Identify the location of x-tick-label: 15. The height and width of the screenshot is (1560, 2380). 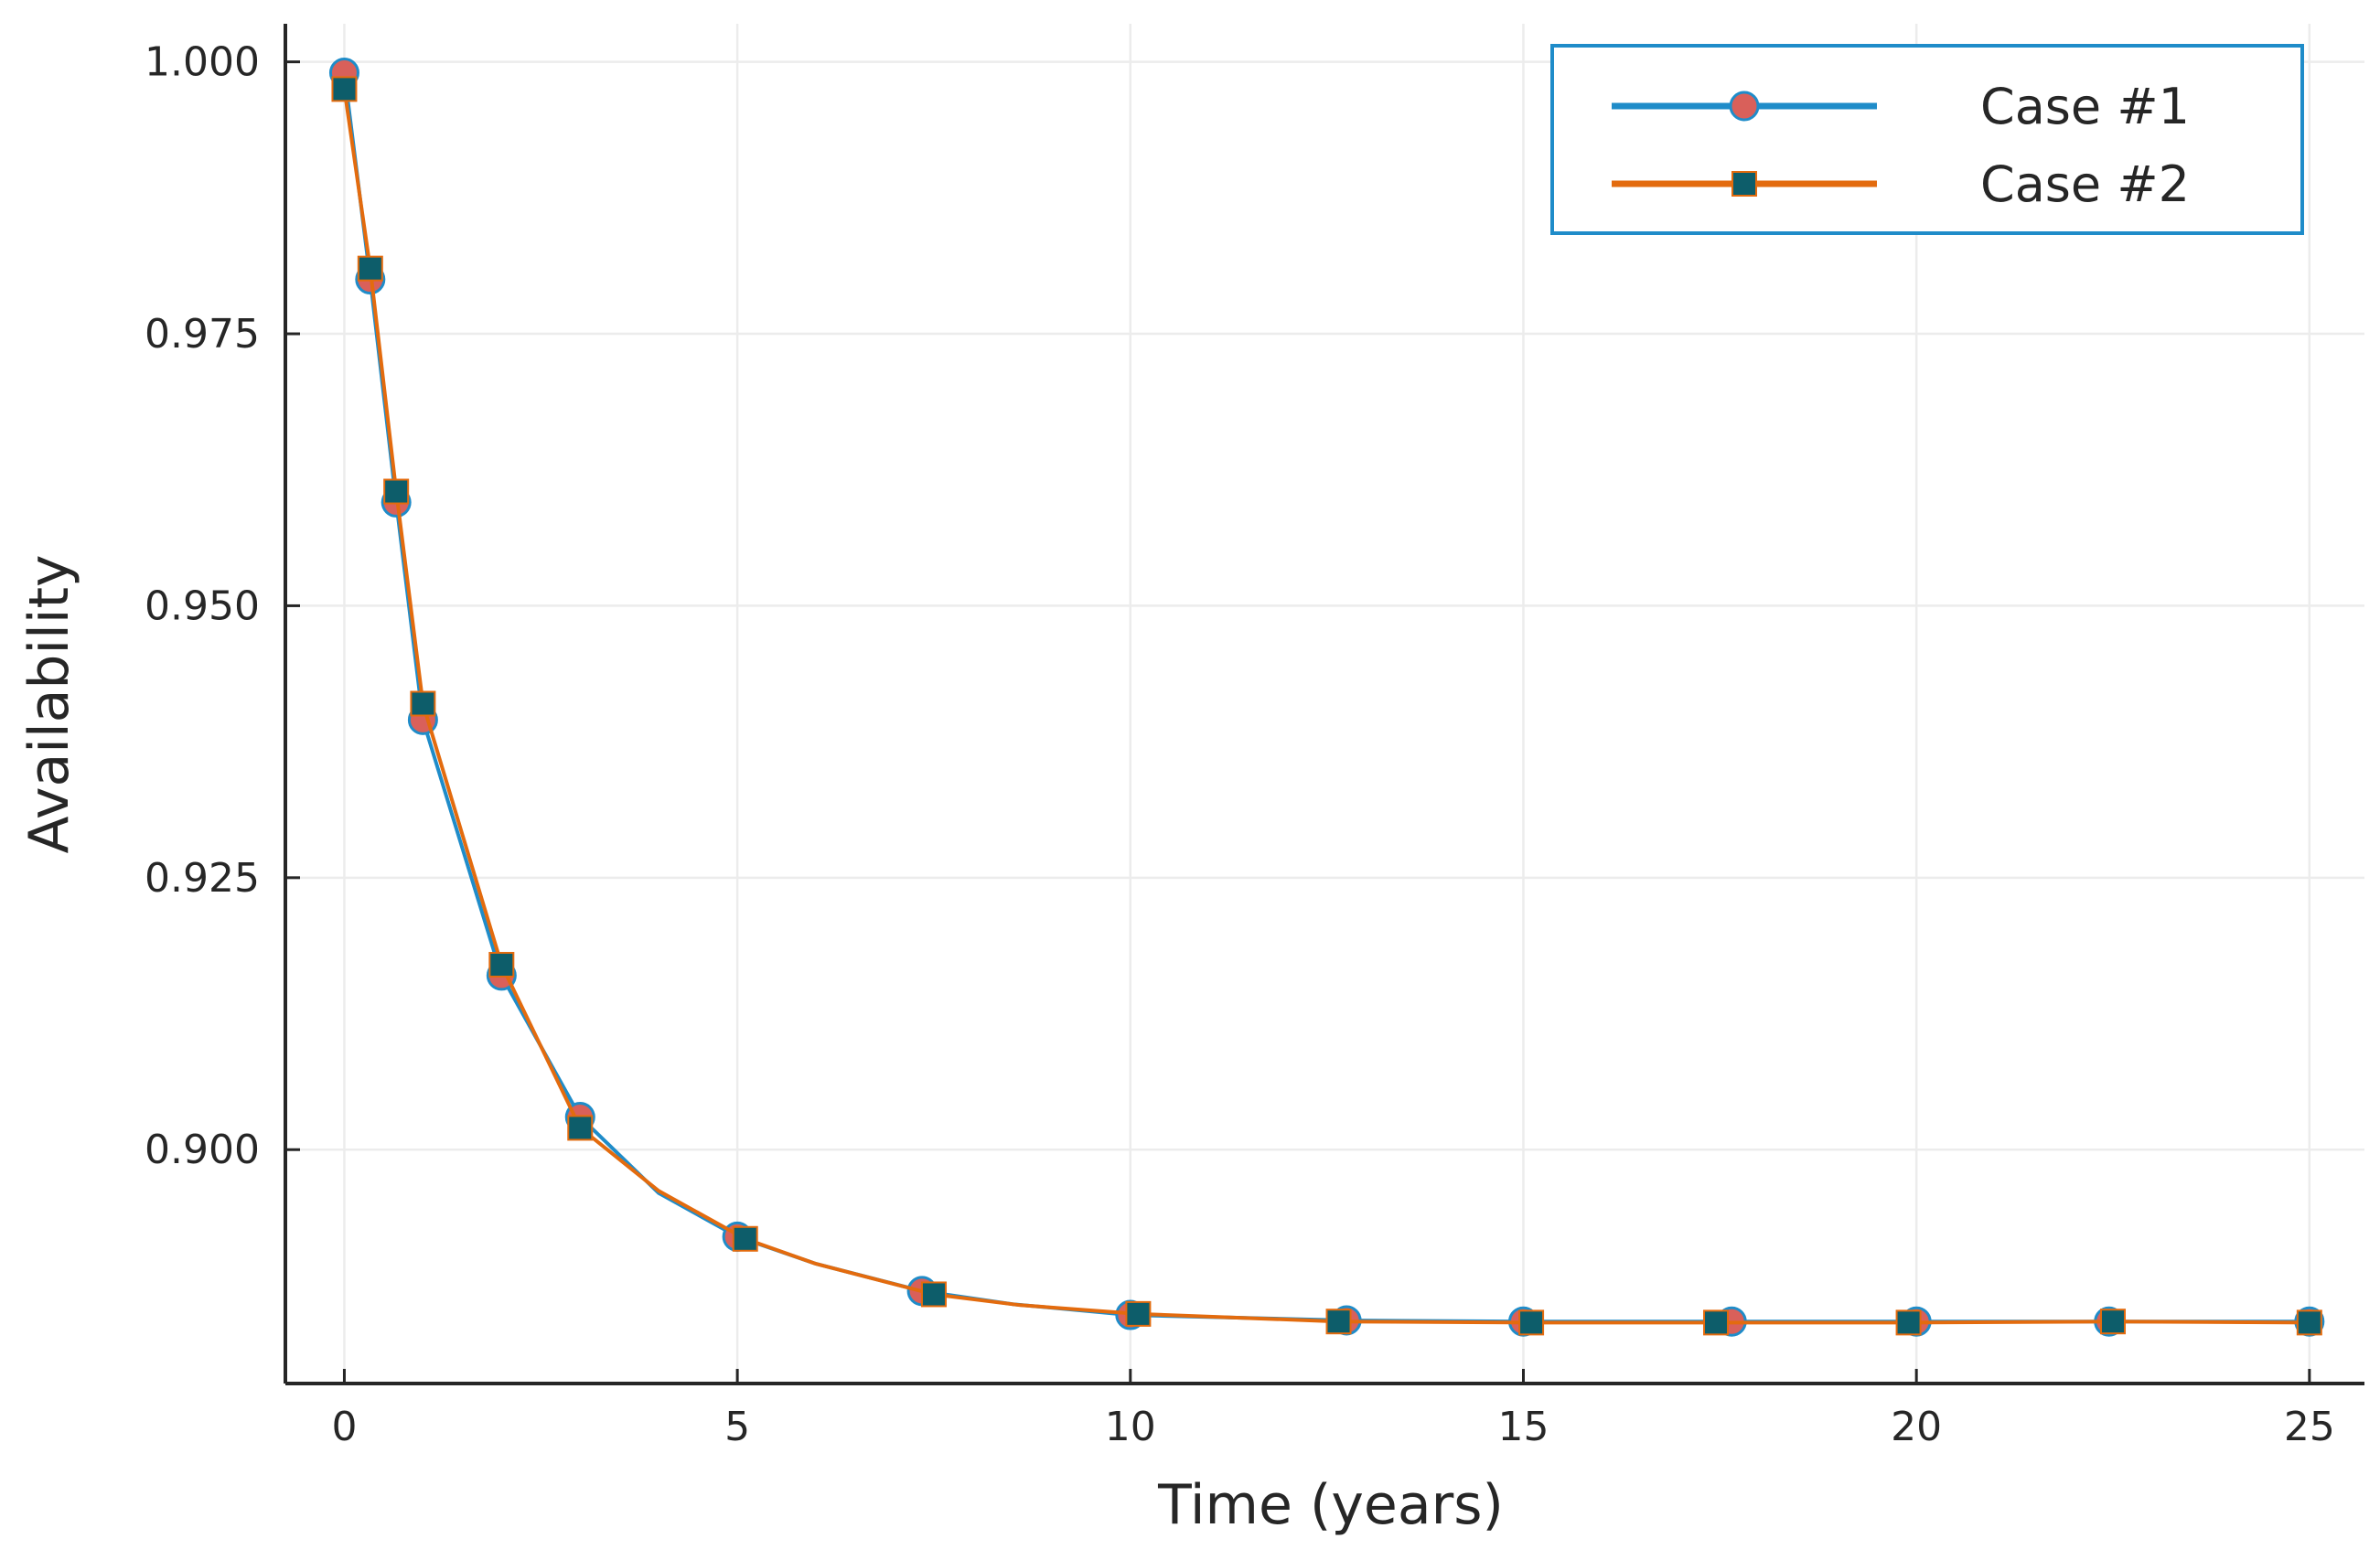
(1523, 1427).